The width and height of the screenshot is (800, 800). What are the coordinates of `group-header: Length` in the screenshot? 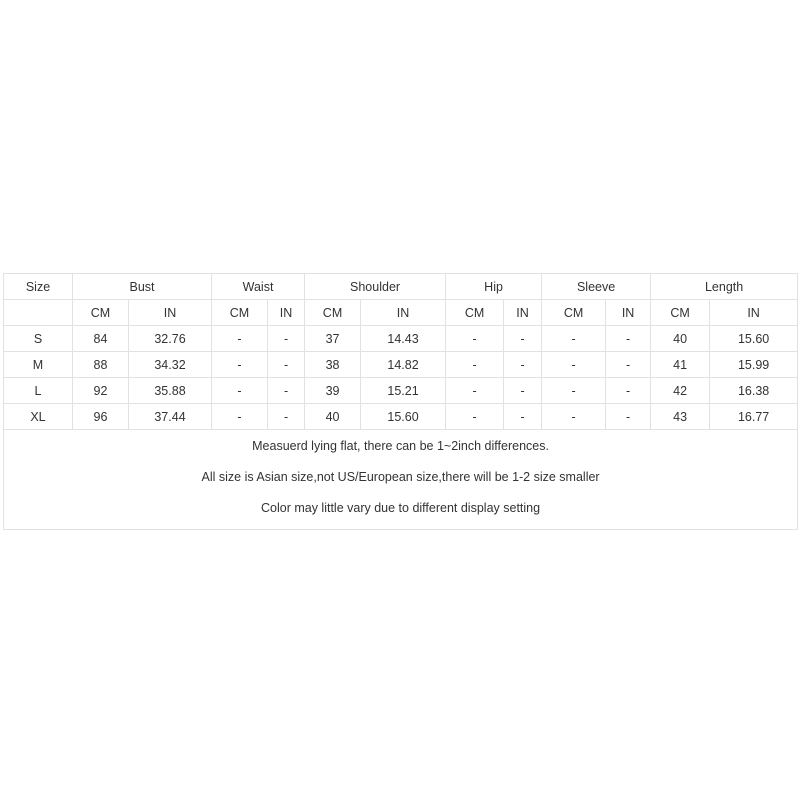 It's located at (724, 286).